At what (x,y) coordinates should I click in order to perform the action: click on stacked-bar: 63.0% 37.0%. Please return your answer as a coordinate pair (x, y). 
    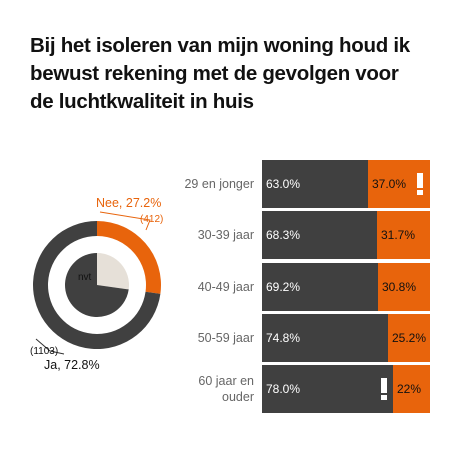
    Looking at the image, I should click on (346, 184).